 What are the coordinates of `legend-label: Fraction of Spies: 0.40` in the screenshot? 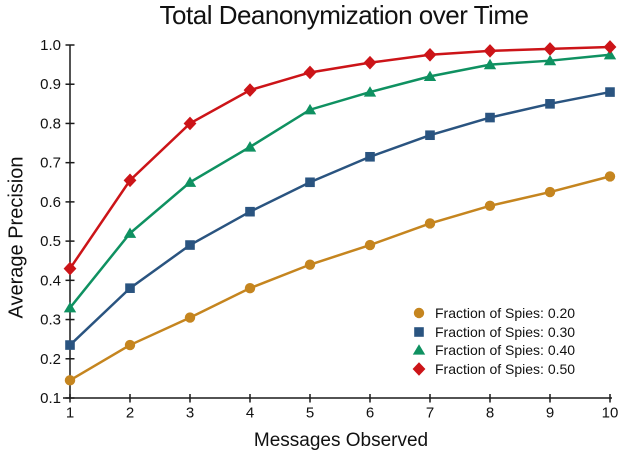 It's located at (505, 350).